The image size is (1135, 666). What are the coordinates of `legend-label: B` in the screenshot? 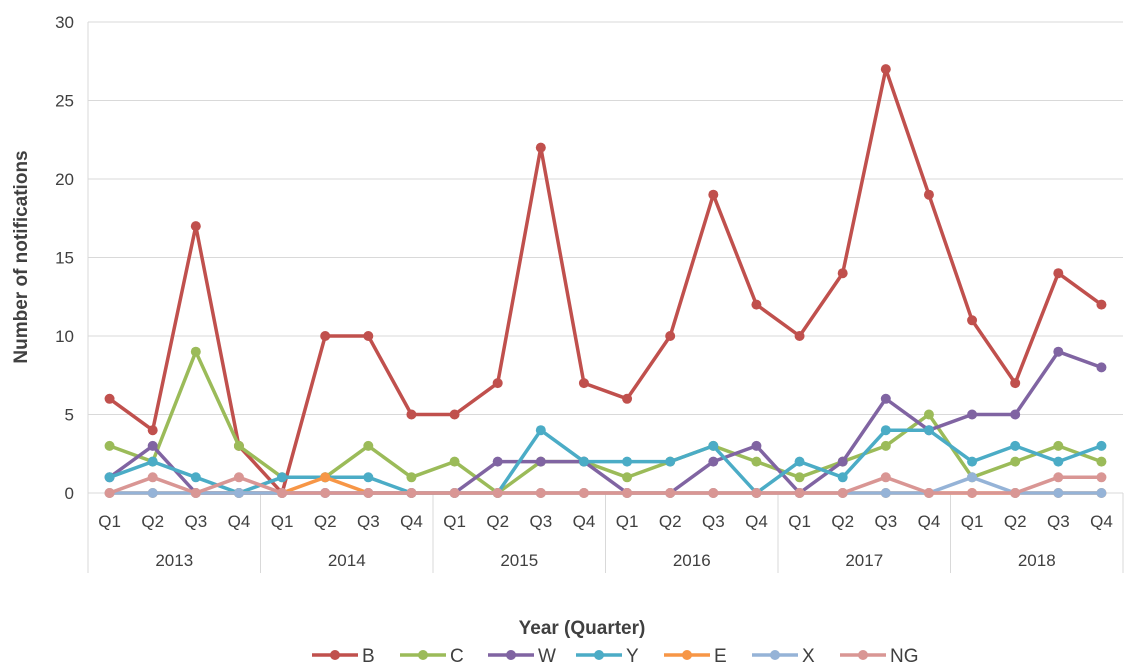 It's located at (368, 656).